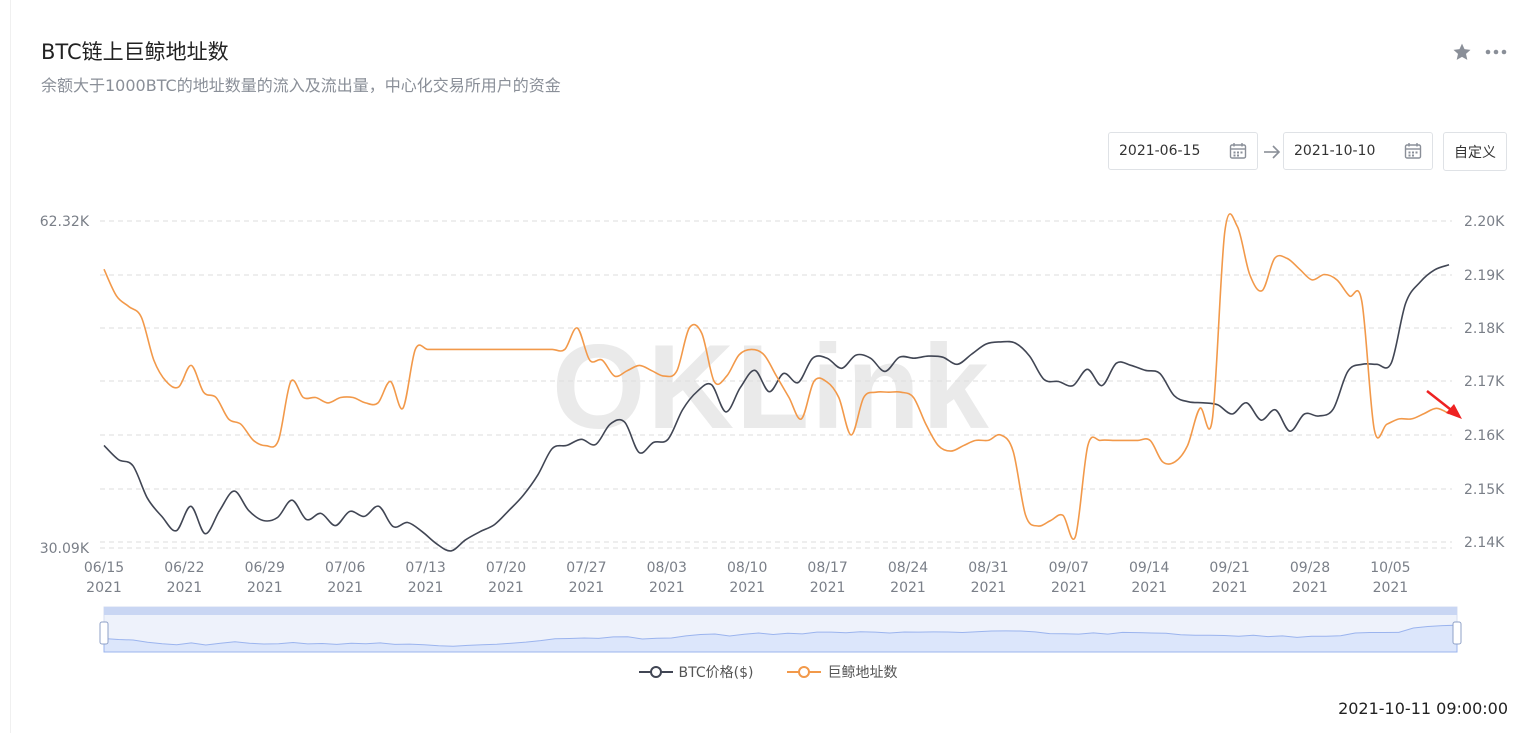  I want to click on legend-marker-whale, so click(804, 672).